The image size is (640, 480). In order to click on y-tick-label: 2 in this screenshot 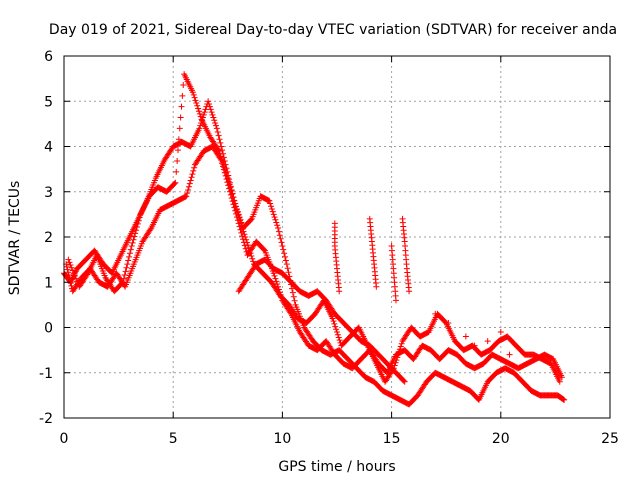, I will do `click(48, 238)`.